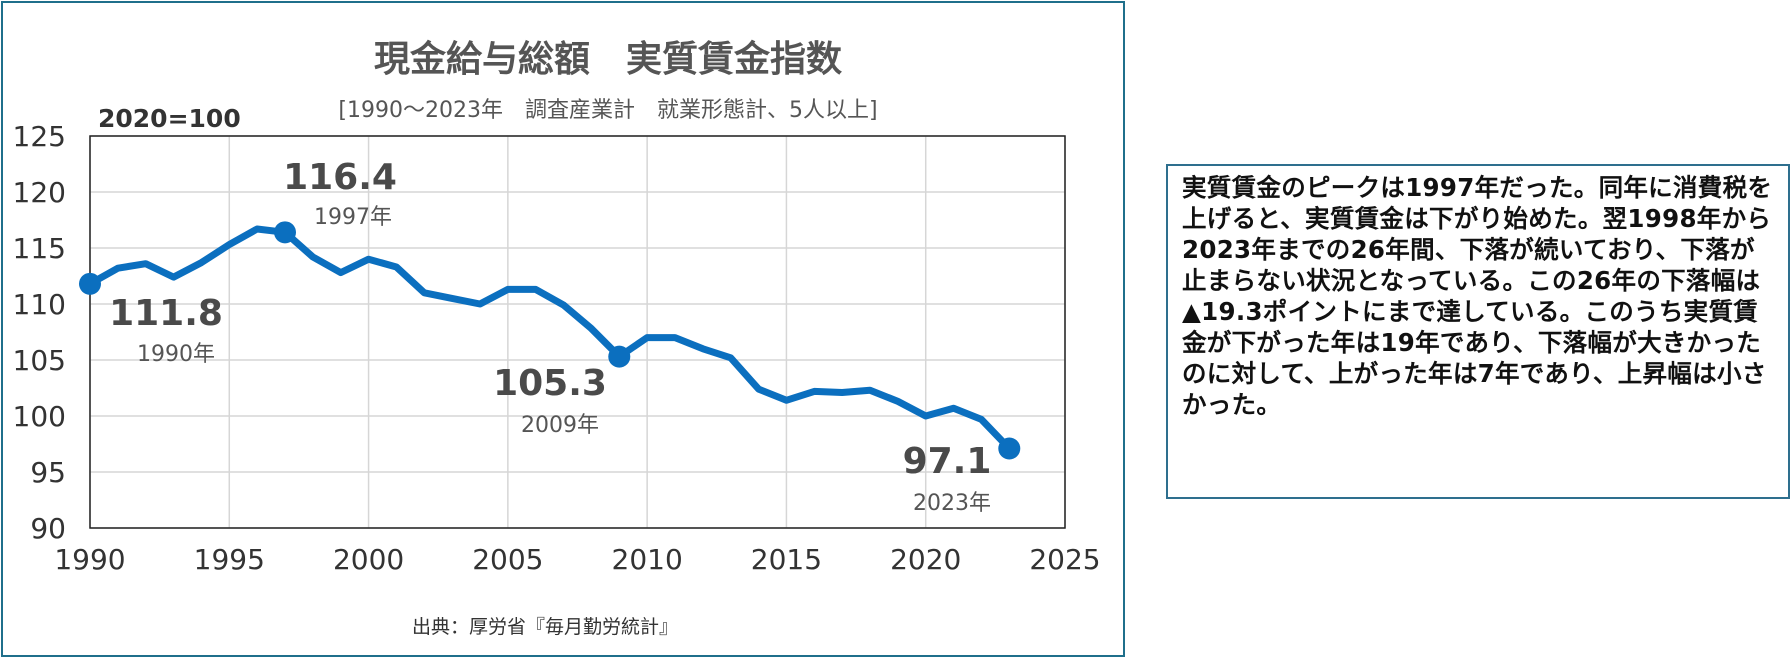  Describe the element at coordinates (39, 248) in the screenshot. I see `y-tick-label: 115` at that location.